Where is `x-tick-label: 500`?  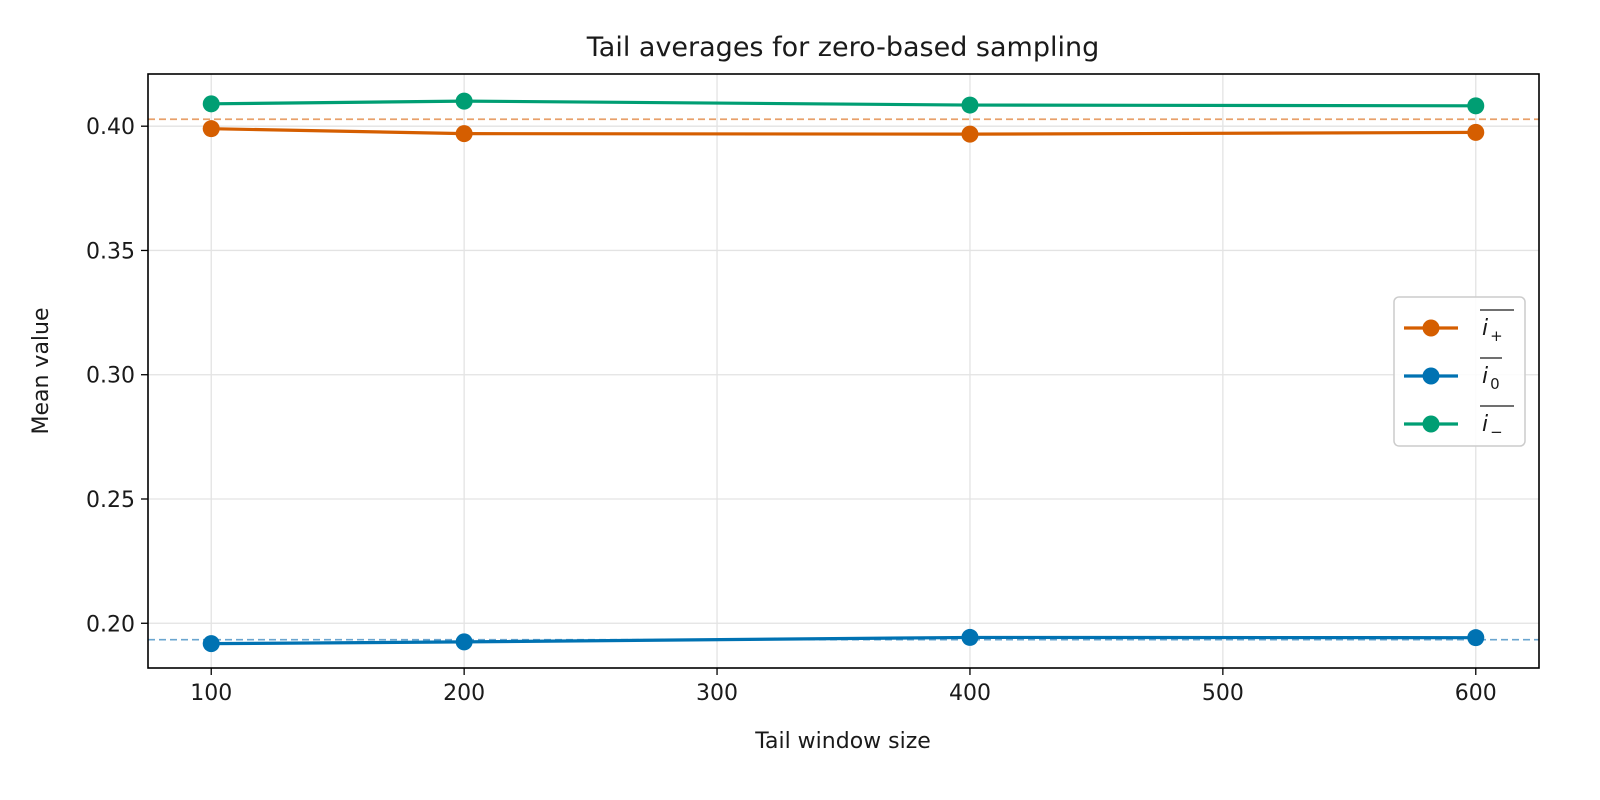
x-tick-label: 500 is located at coordinates (1223, 693).